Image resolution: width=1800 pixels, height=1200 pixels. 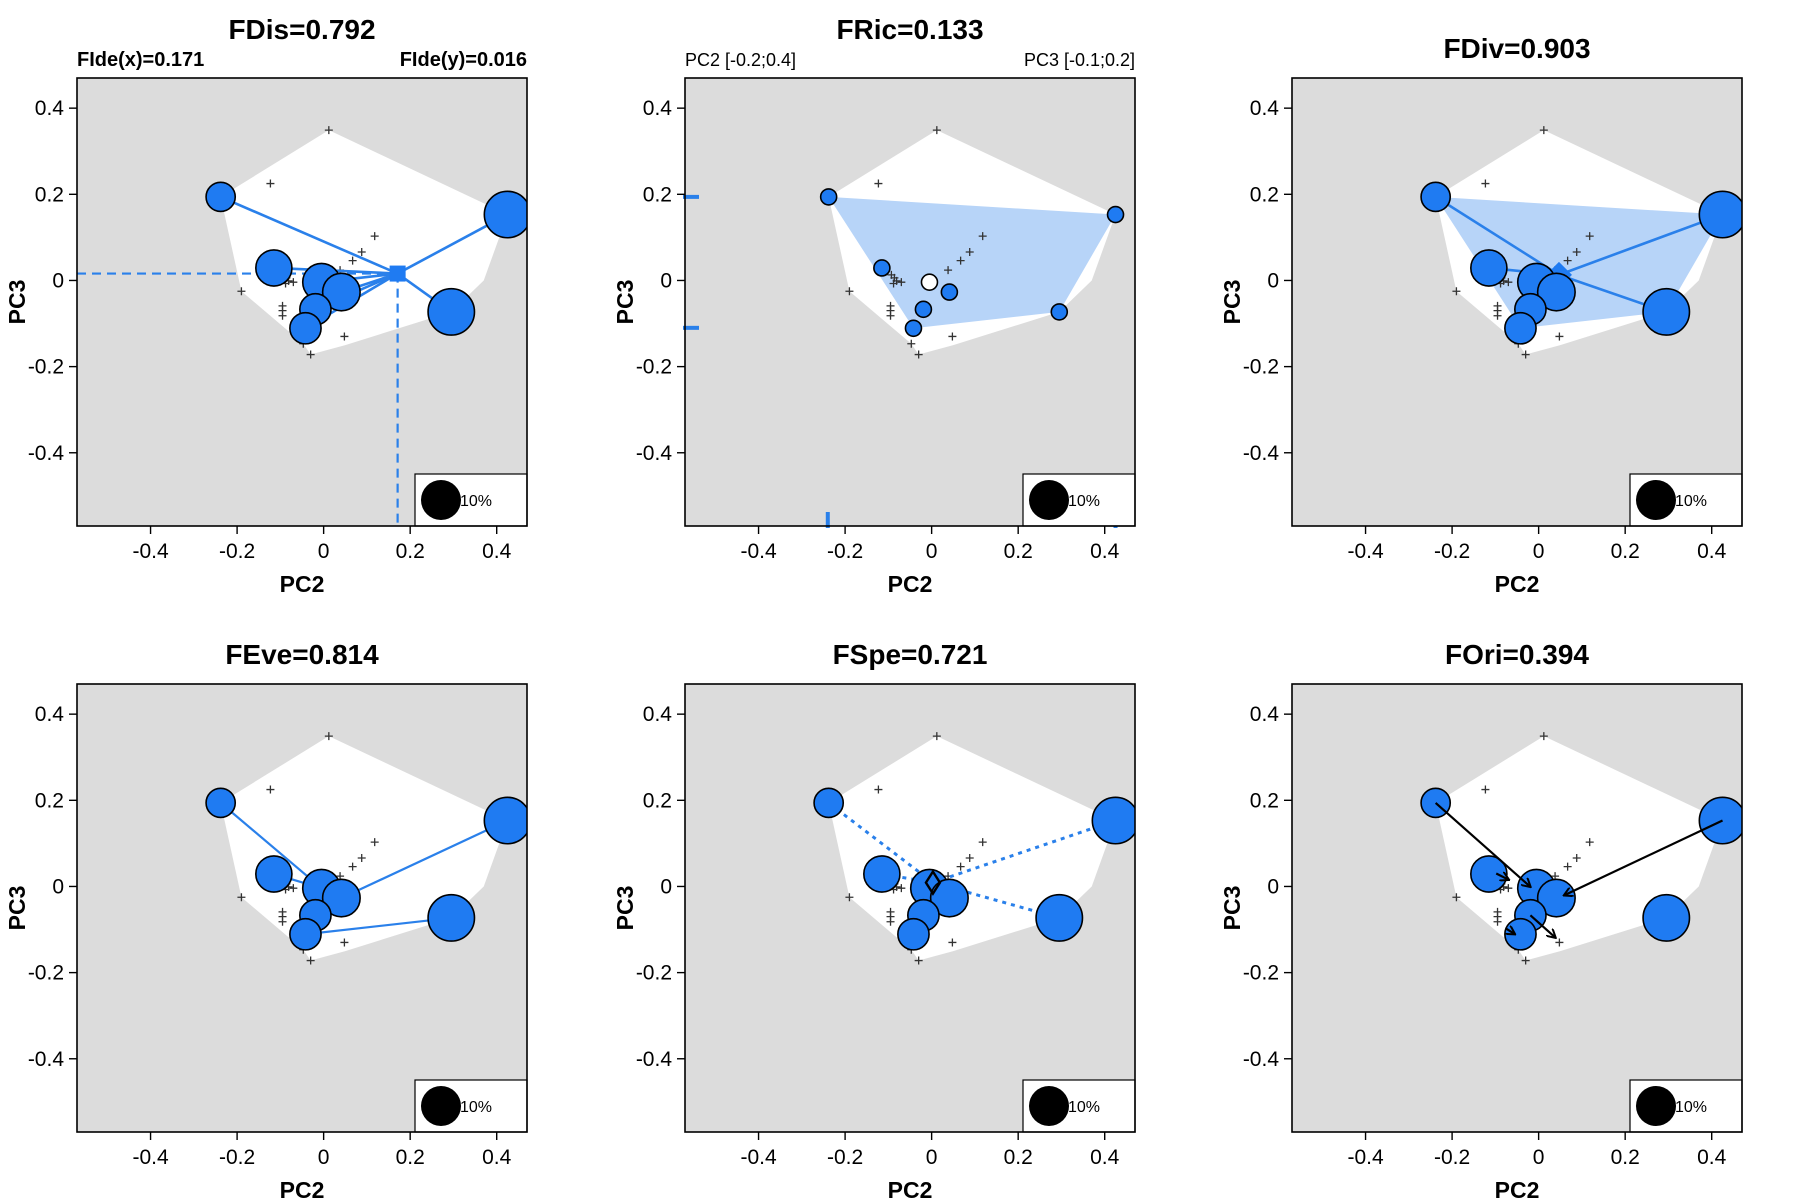 What do you see at coordinates (140, 60) in the screenshot?
I see `subtitle-left: FIde(x)=0.171` at bounding box center [140, 60].